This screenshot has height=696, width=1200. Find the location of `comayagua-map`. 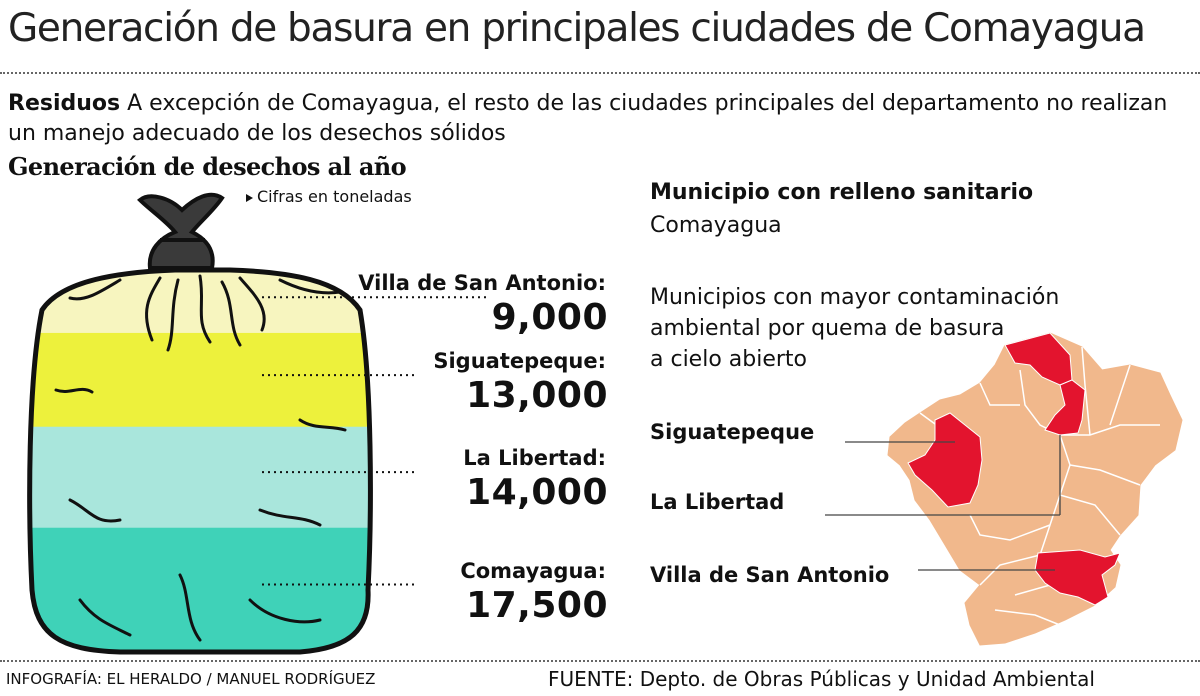

comayagua-map is located at coordinates (1004, 489).